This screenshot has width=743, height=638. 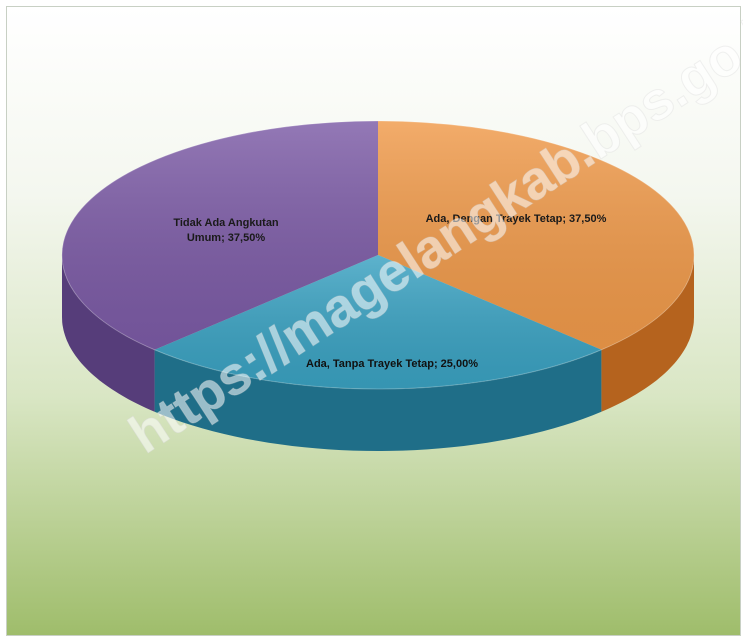 What do you see at coordinates (516, 219) in the screenshot?
I see `slice-label-1: Ada, Dengan Trayek Tetap; 37,50%` at bounding box center [516, 219].